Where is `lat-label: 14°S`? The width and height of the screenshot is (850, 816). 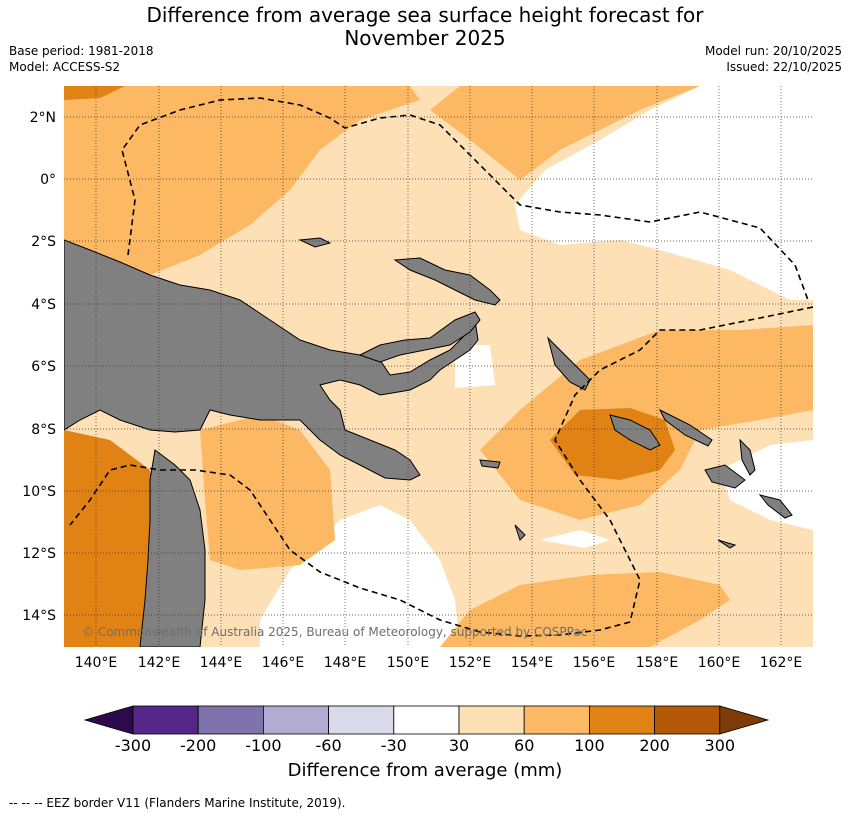 lat-label: 14°S is located at coordinates (39, 616).